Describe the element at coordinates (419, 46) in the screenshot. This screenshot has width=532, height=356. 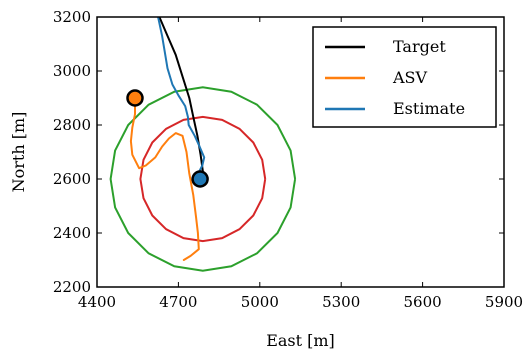
I see `legend-label-target: Target` at that location.